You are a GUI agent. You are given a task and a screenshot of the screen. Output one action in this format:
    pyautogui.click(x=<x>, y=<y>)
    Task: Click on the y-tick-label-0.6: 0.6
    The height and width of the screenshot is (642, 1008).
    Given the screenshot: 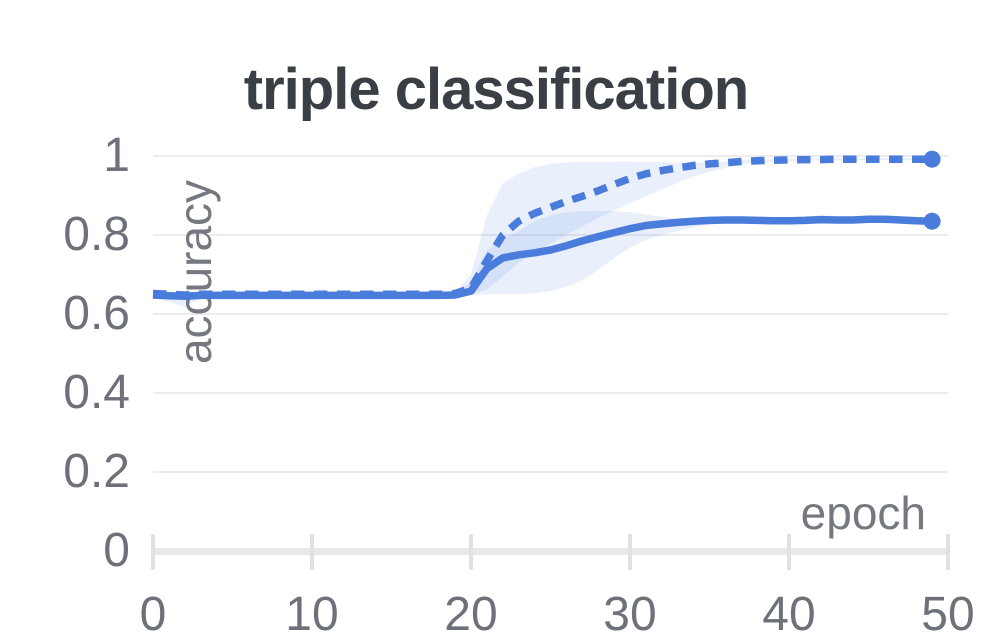 What is the action you would take?
    pyautogui.click(x=96, y=313)
    